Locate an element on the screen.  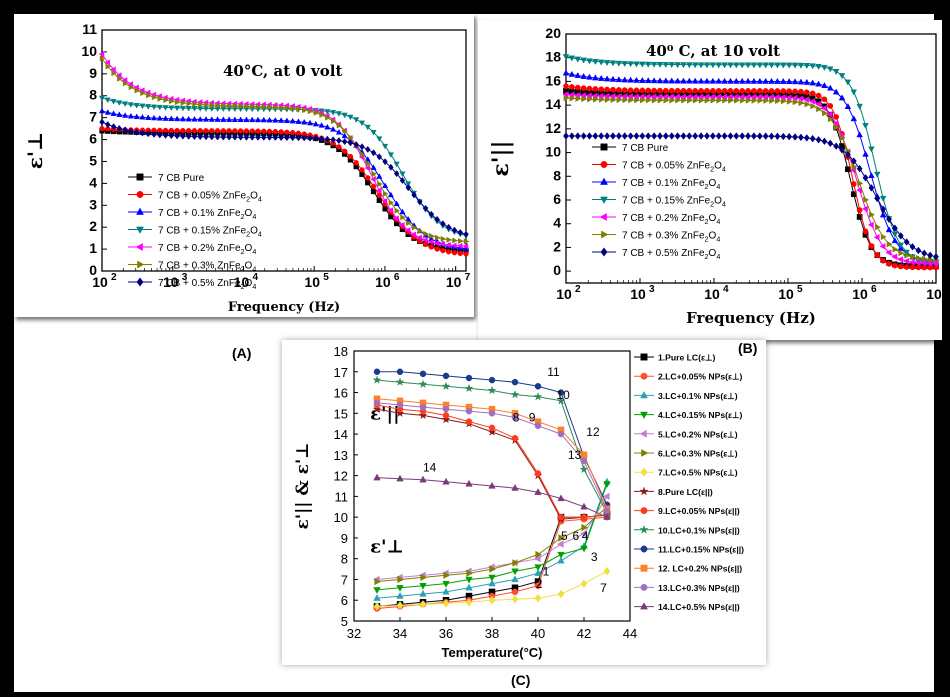
chart-b-legend-label: 7 CB + 0.1% ZnFe2O4 is located at coordinates (671, 184).